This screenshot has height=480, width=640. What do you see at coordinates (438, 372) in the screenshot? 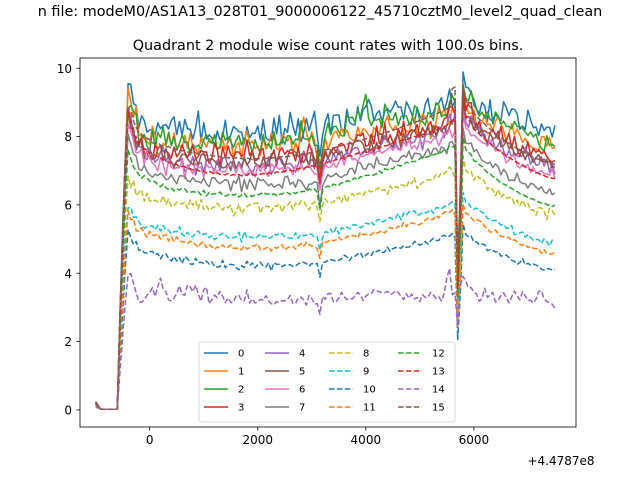
I see `legend-label-13: 13` at bounding box center [438, 372].